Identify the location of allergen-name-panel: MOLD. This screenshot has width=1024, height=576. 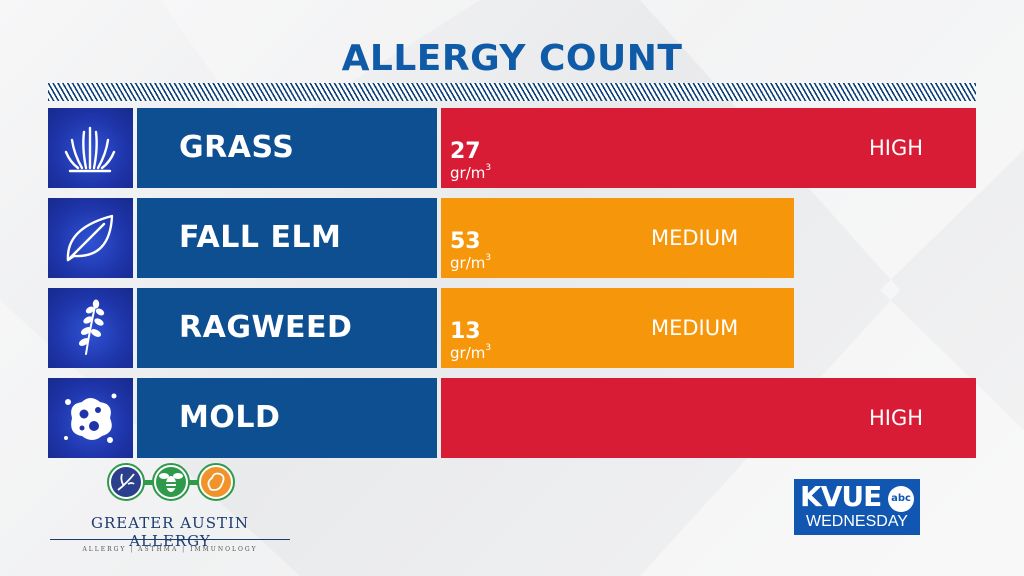
(287, 418).